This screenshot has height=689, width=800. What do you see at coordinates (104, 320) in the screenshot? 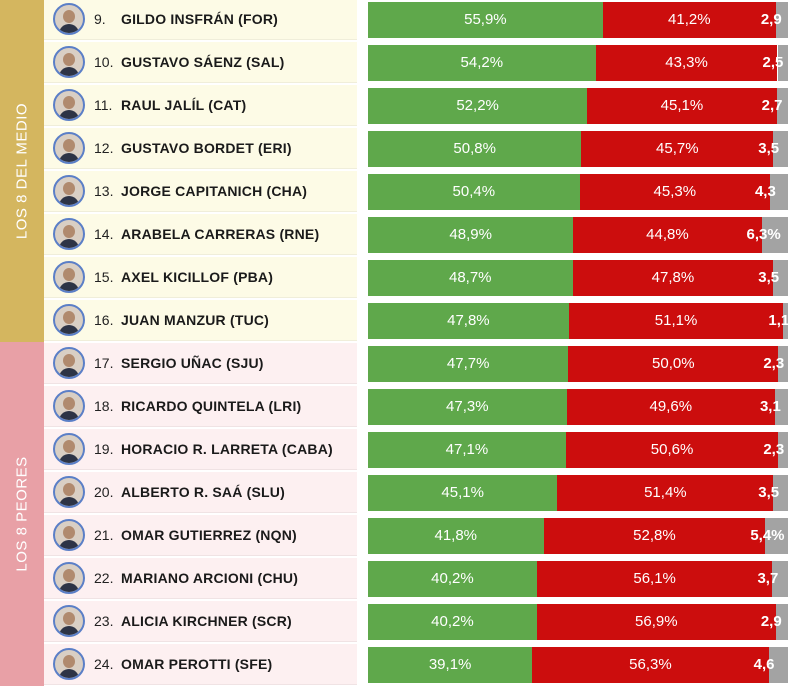
I see `rank-number: 16.` at bounding box center [104, 320].